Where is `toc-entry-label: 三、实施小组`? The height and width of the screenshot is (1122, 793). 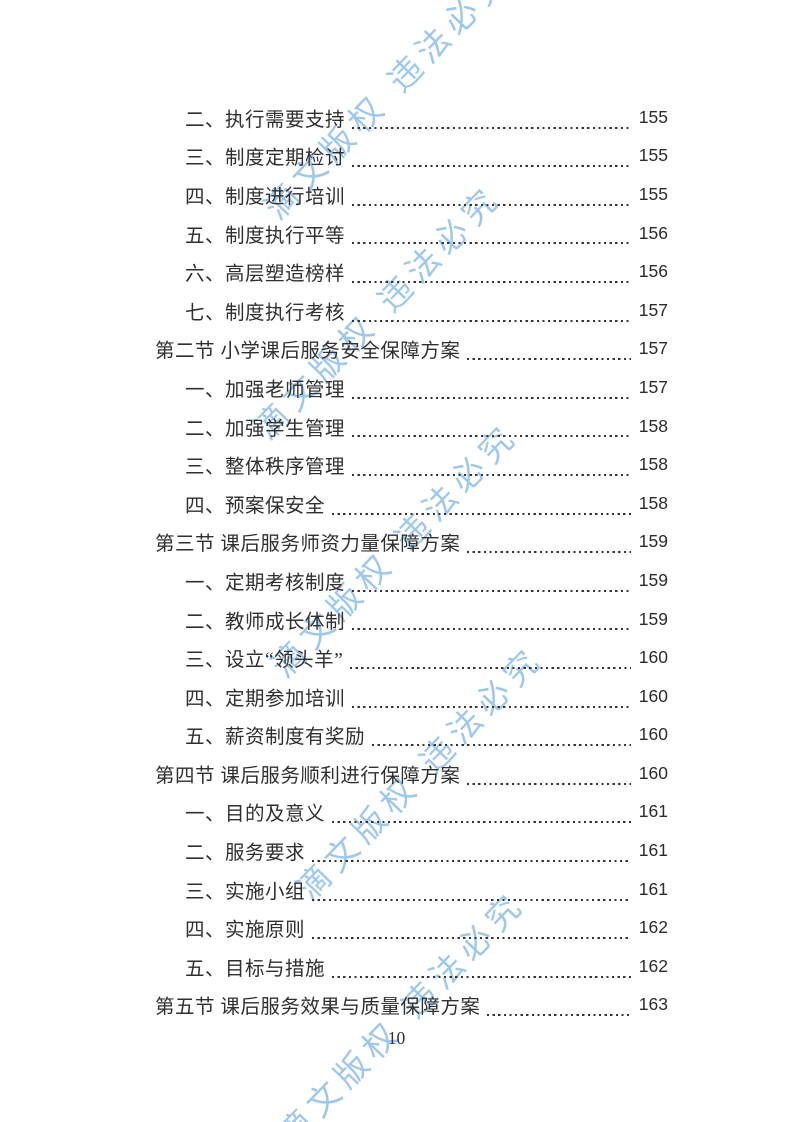
toc-entry-label: 三、实施小组 is located at coordinates (245, 892).